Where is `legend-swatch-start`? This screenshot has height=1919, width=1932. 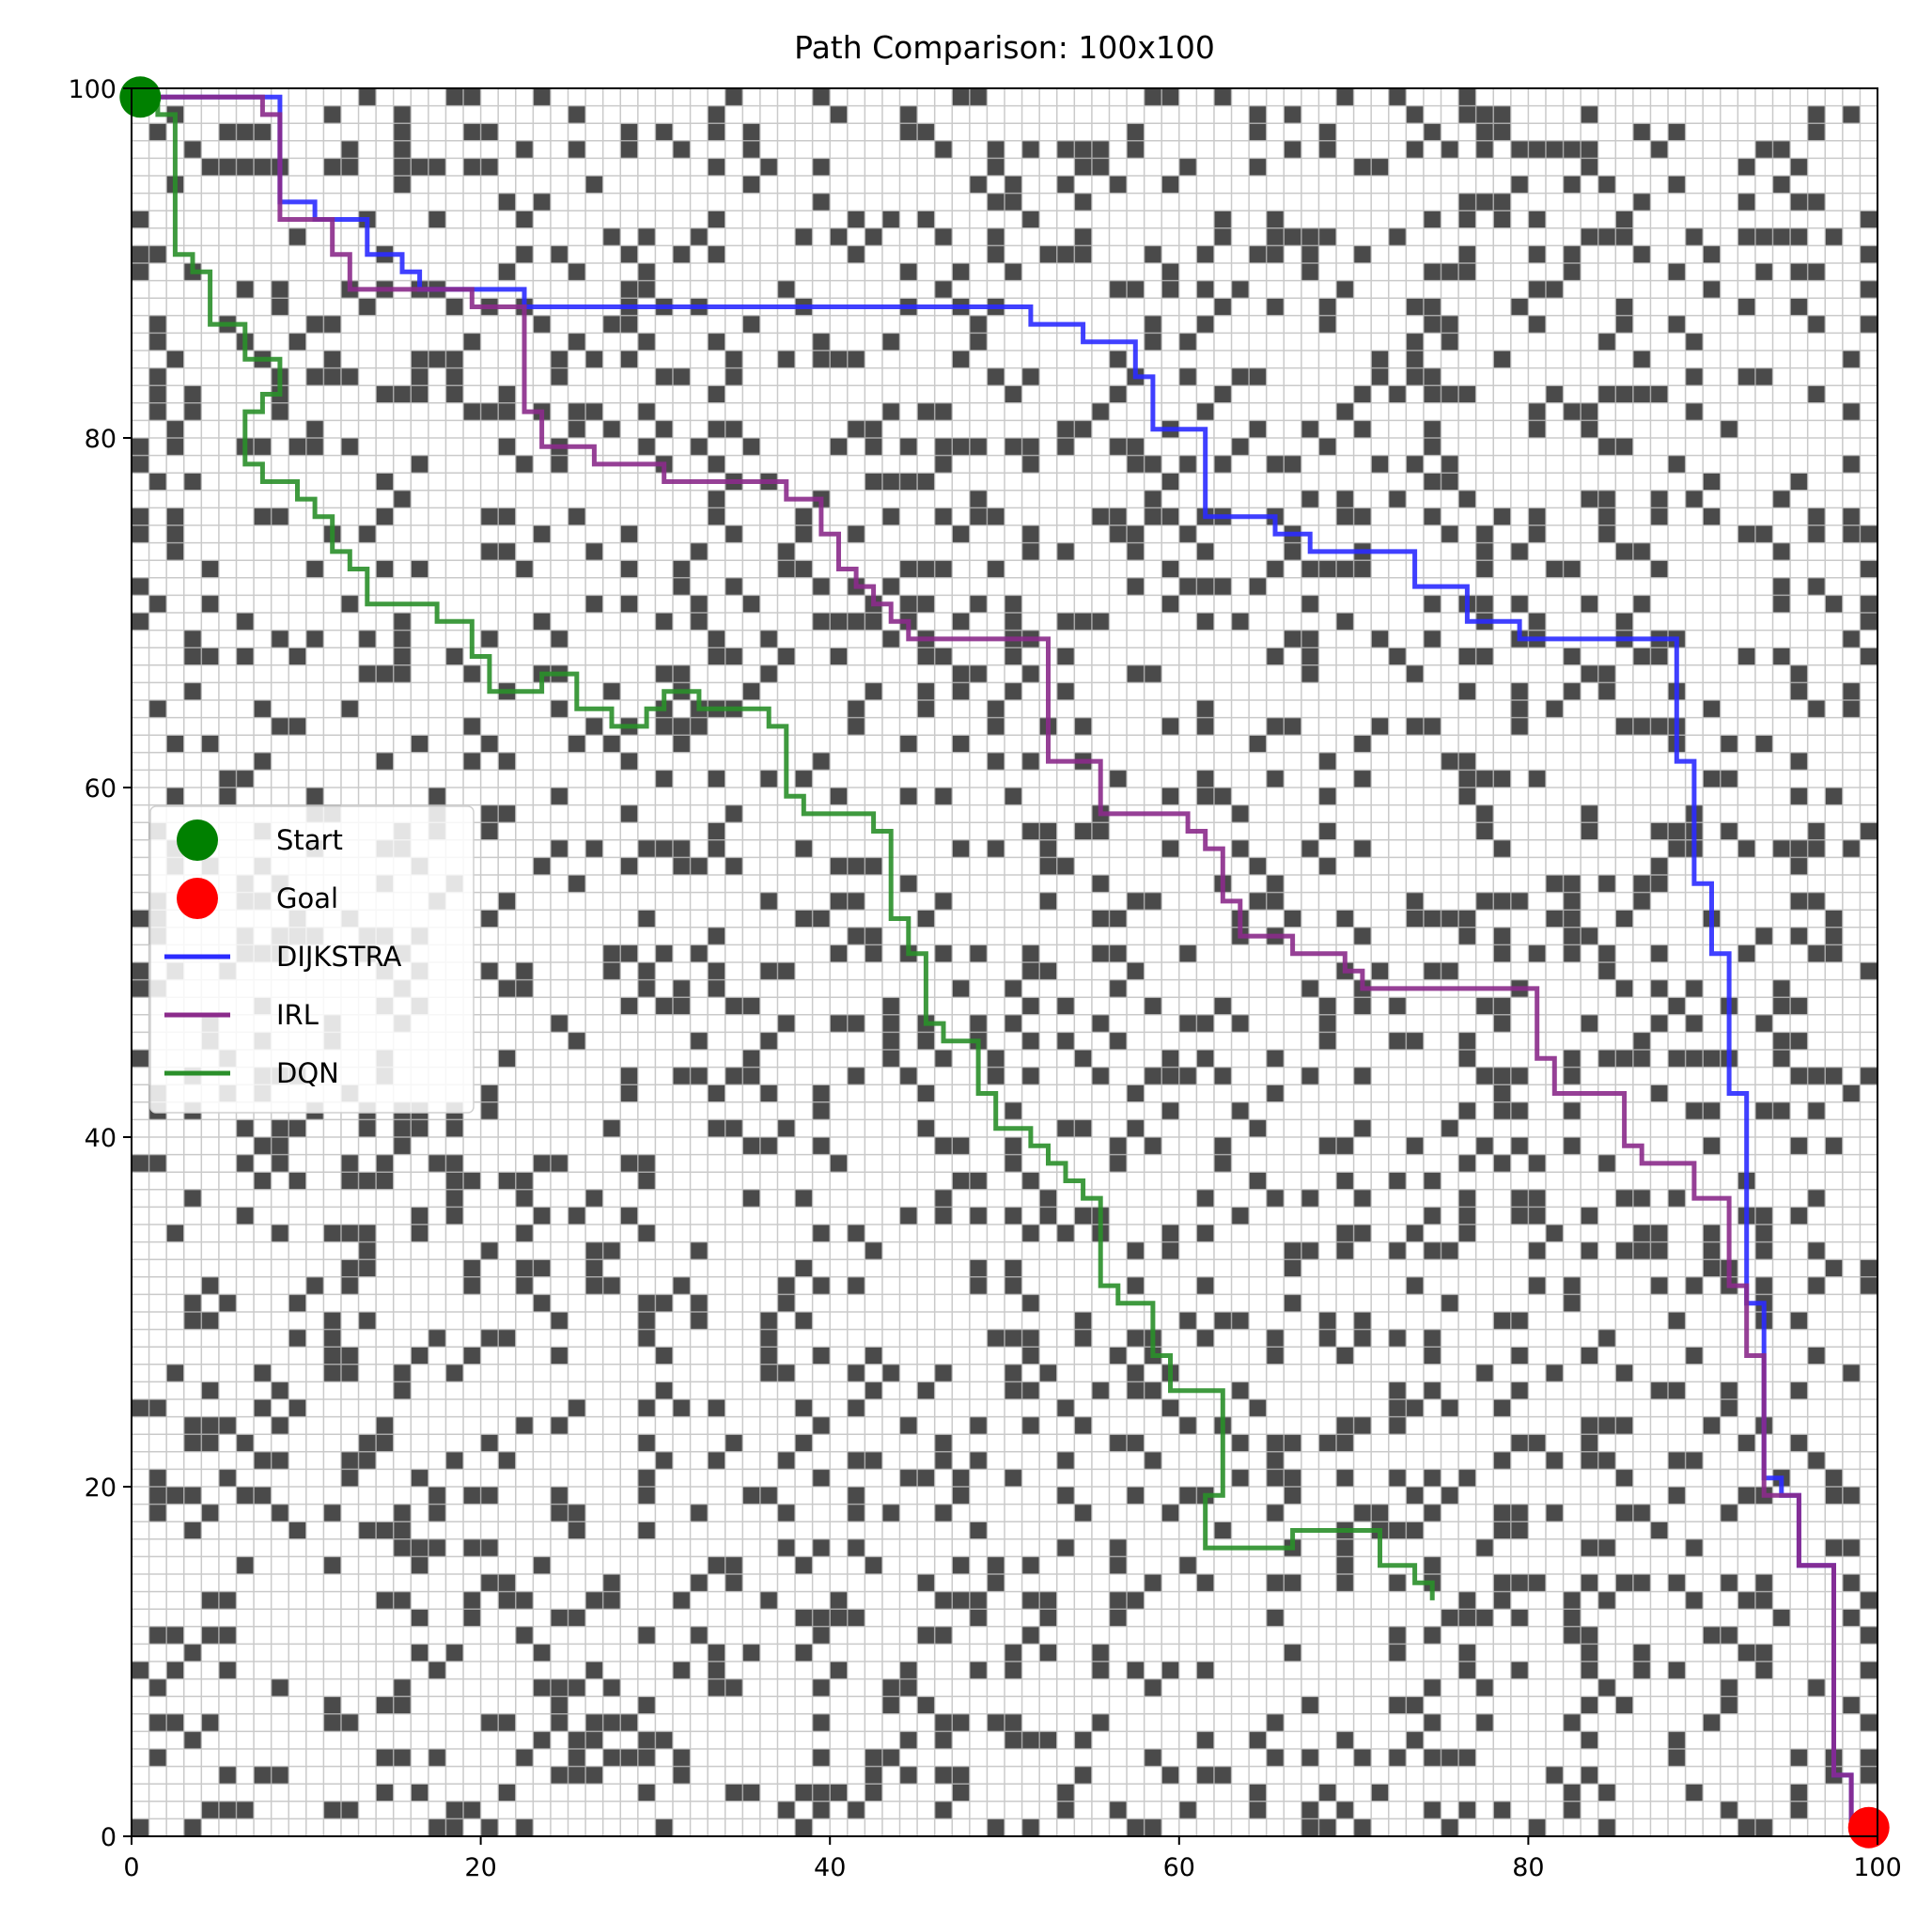
legend-swatch-start is located at coordinates (197, 840).